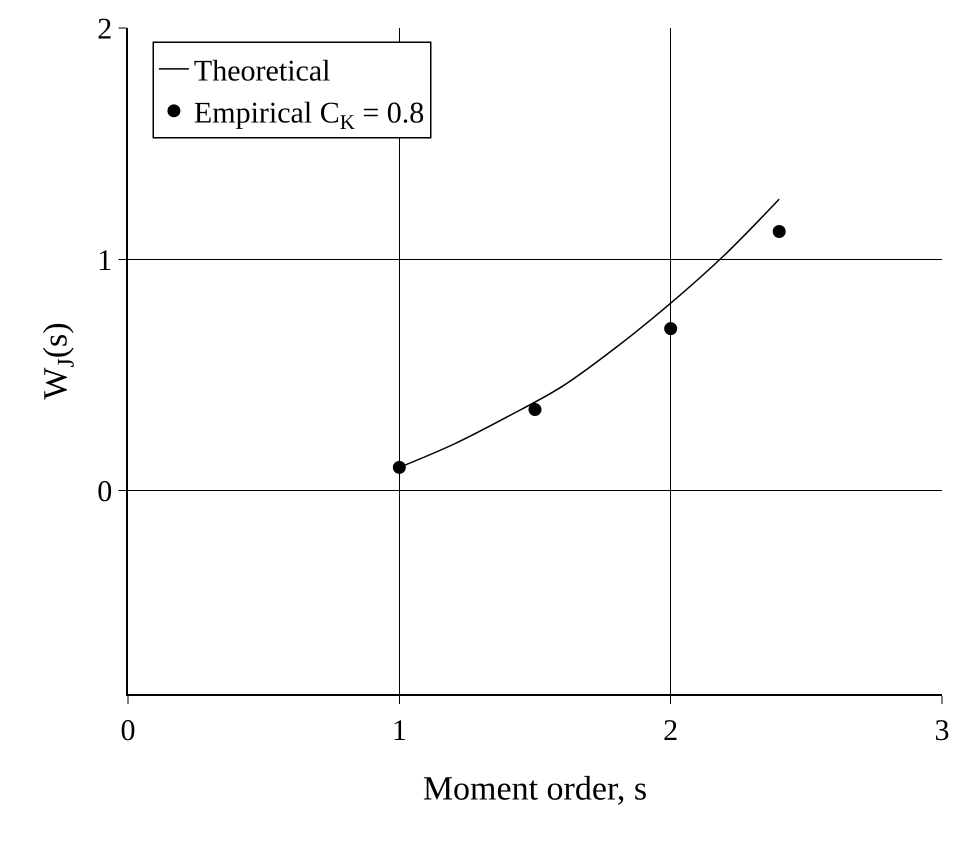 This screenshot has height=854, width=962. Describe the element at coordinates (535, 789) in the screenshot. I see `x-axis-title: Moment order, s` at that location.